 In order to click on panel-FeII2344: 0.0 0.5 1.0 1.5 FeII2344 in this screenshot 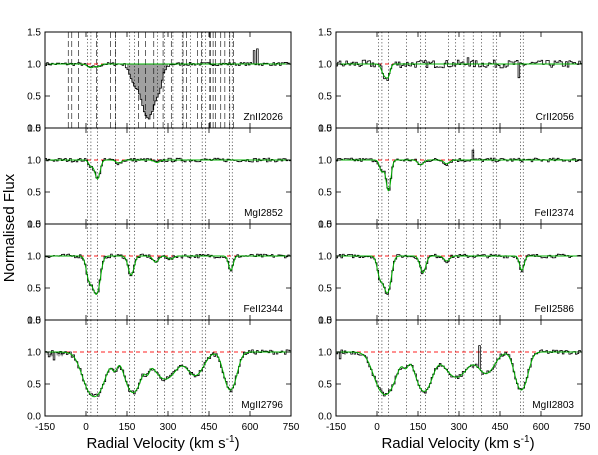, I will do `click(159, 273)`.